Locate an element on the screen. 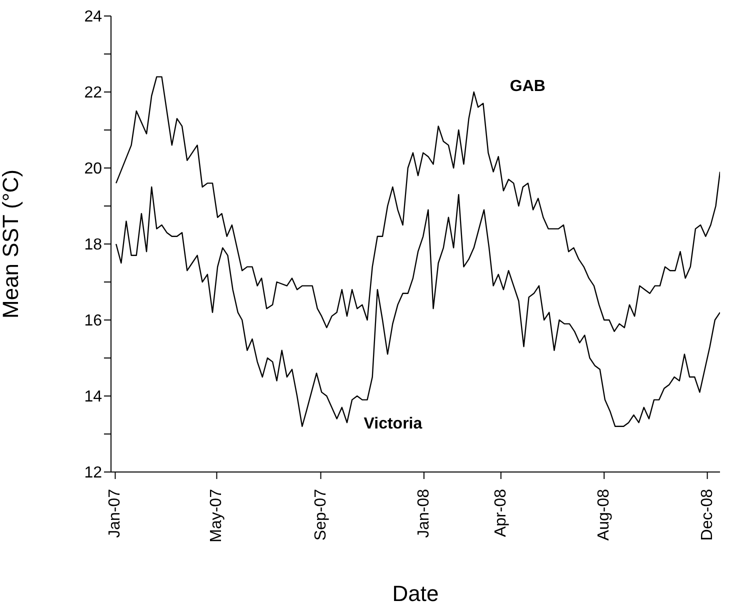  y-tick-label: 22 is located at coordinates (93, 93).